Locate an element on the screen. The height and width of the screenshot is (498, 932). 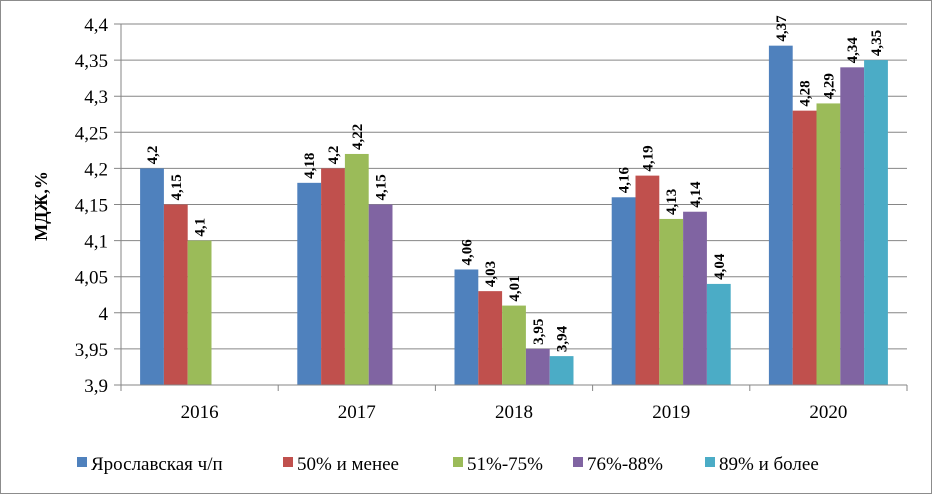
data-label: 4,37 is located at coordinates (782, 28).